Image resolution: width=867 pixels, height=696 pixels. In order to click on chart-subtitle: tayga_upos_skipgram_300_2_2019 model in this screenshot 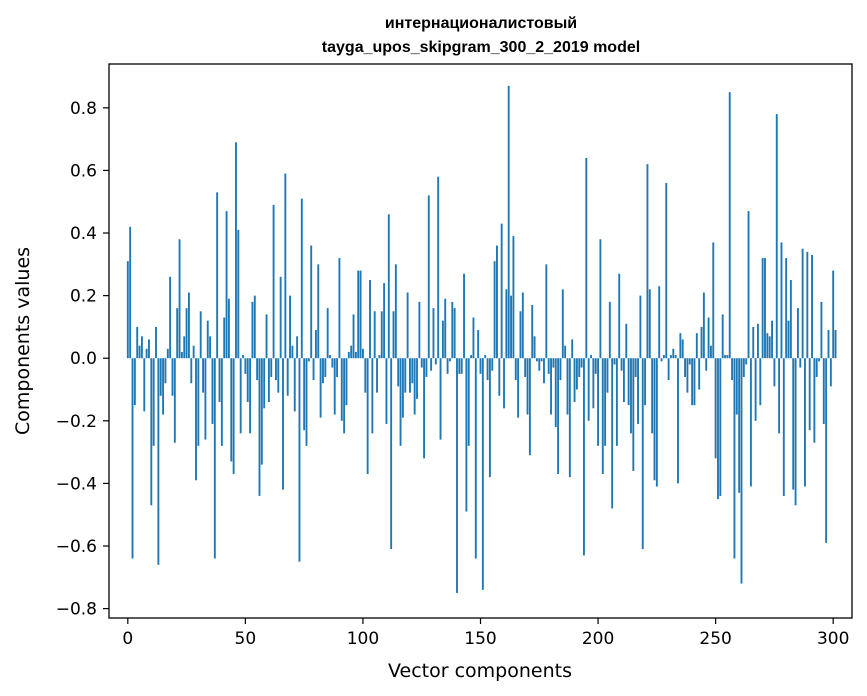, I will do `click(481, 47)`.